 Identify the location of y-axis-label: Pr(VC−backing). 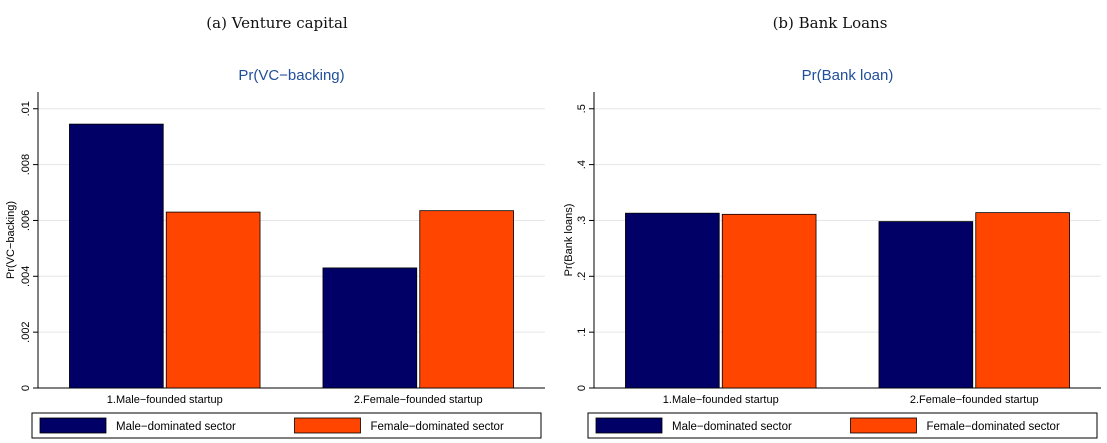
(11, 240).